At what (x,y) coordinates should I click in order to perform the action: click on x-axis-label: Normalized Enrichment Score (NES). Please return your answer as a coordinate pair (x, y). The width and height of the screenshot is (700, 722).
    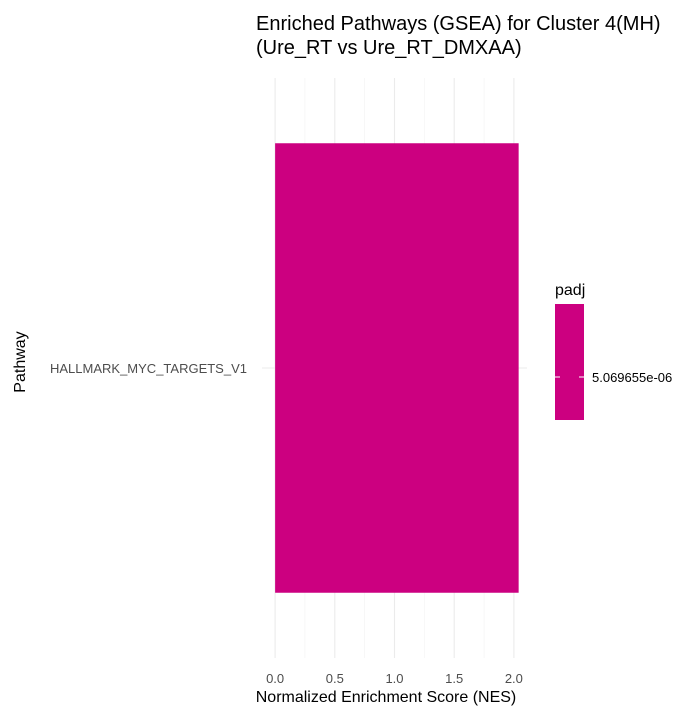
    Looking at the image, I should click on (386, 697).